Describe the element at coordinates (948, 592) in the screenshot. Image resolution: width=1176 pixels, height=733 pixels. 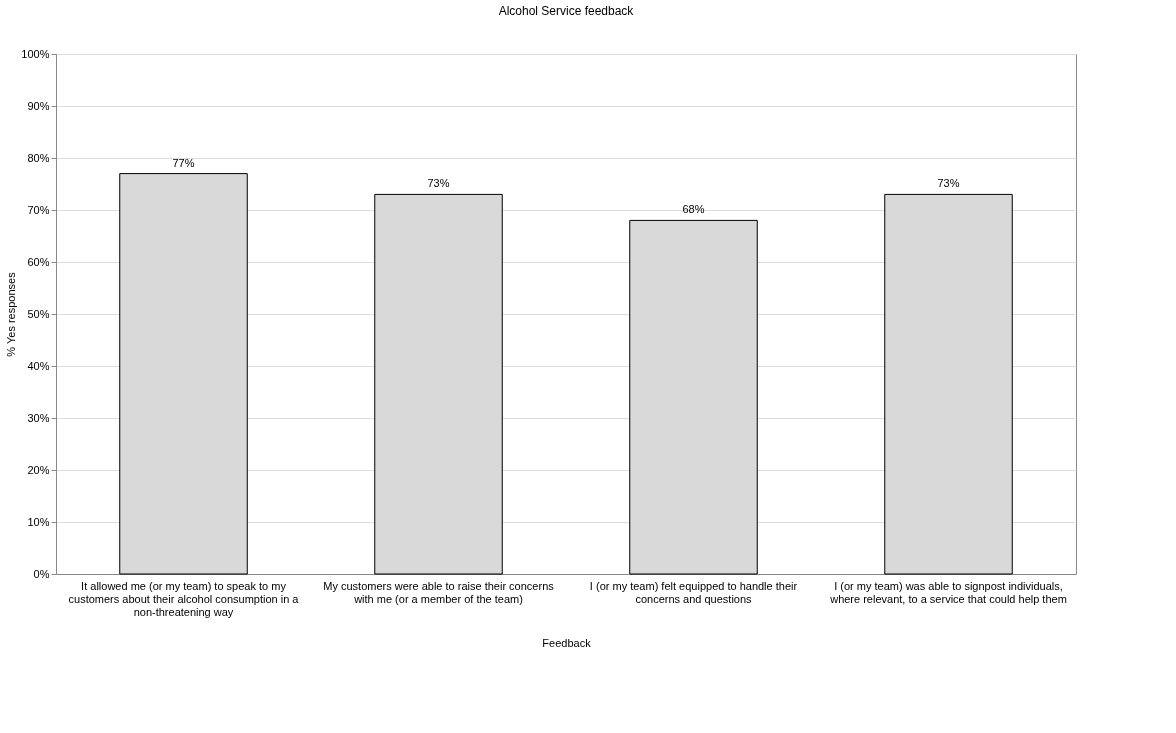
I see `x-tick-label: I (or my team) was able to signpost individuals, where relevant, to a service that could help them` at that location.